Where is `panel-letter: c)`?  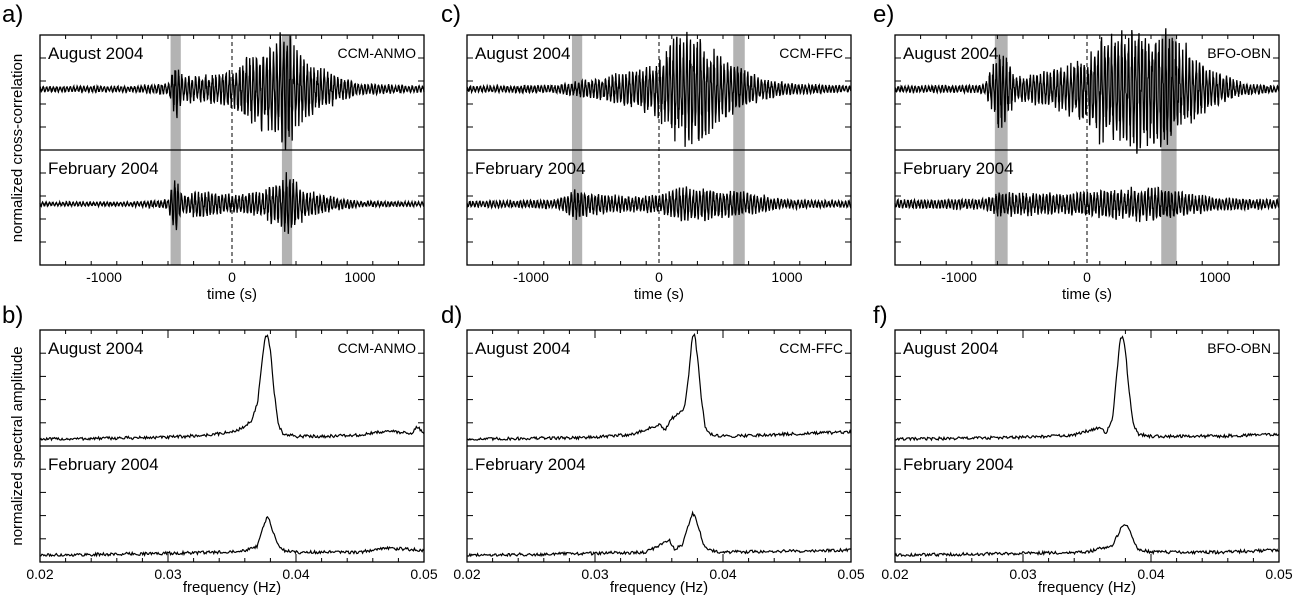
panel-letter: c) is located at coordinates (451, 14).